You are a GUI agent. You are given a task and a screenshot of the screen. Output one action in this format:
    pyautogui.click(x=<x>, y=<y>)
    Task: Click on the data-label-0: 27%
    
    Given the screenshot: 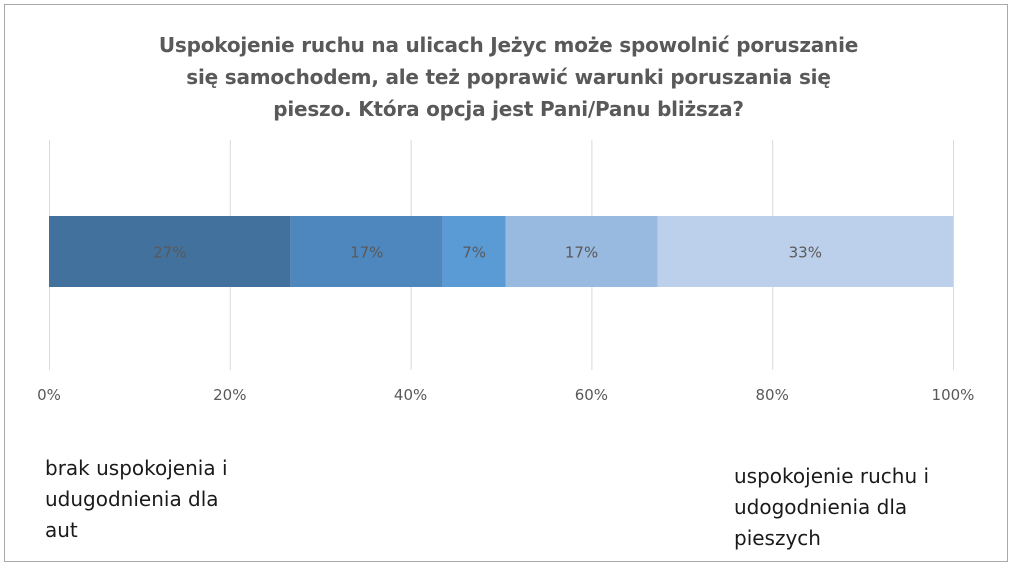 What is the action you would take?
    pyautogui.click(x=169, y=253)
    